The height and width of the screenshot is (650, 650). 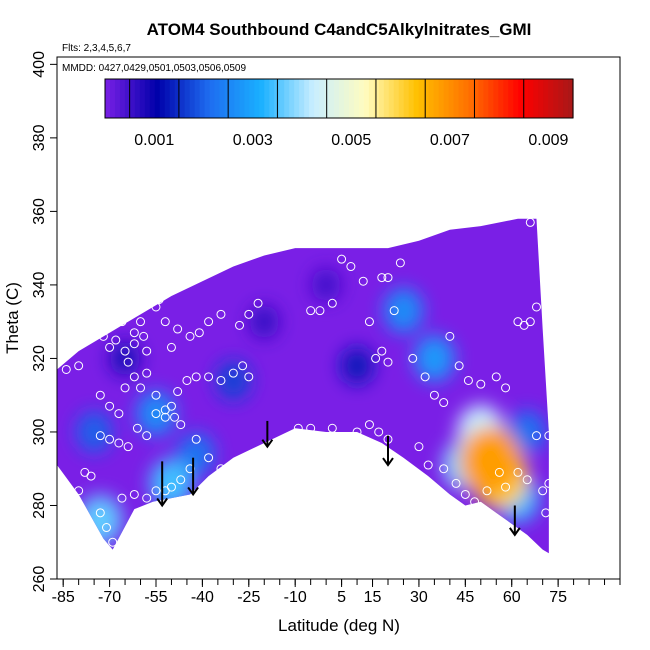 I want to click on x-tick-label: 45, so click(x=465, y=597).